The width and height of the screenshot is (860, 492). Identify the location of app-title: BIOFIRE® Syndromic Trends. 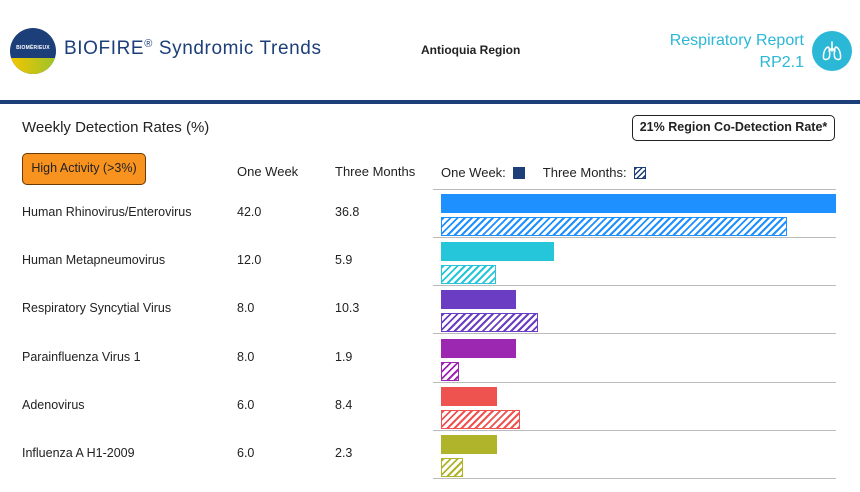
(193, 49).